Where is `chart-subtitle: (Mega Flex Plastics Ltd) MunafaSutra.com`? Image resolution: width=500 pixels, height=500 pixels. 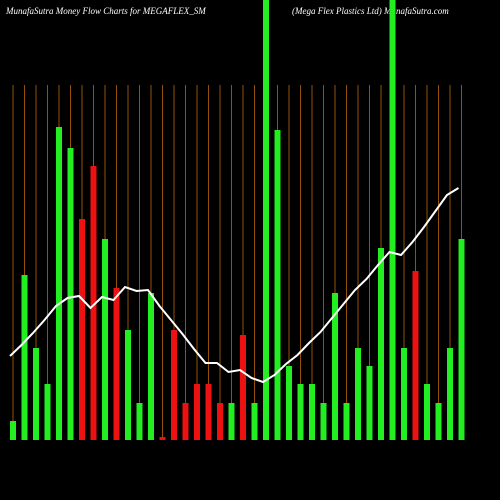
chart-subtitle: (Mega Flex Plastics Ltd) MunafaSutra.com is located at coordinates (370, 11).